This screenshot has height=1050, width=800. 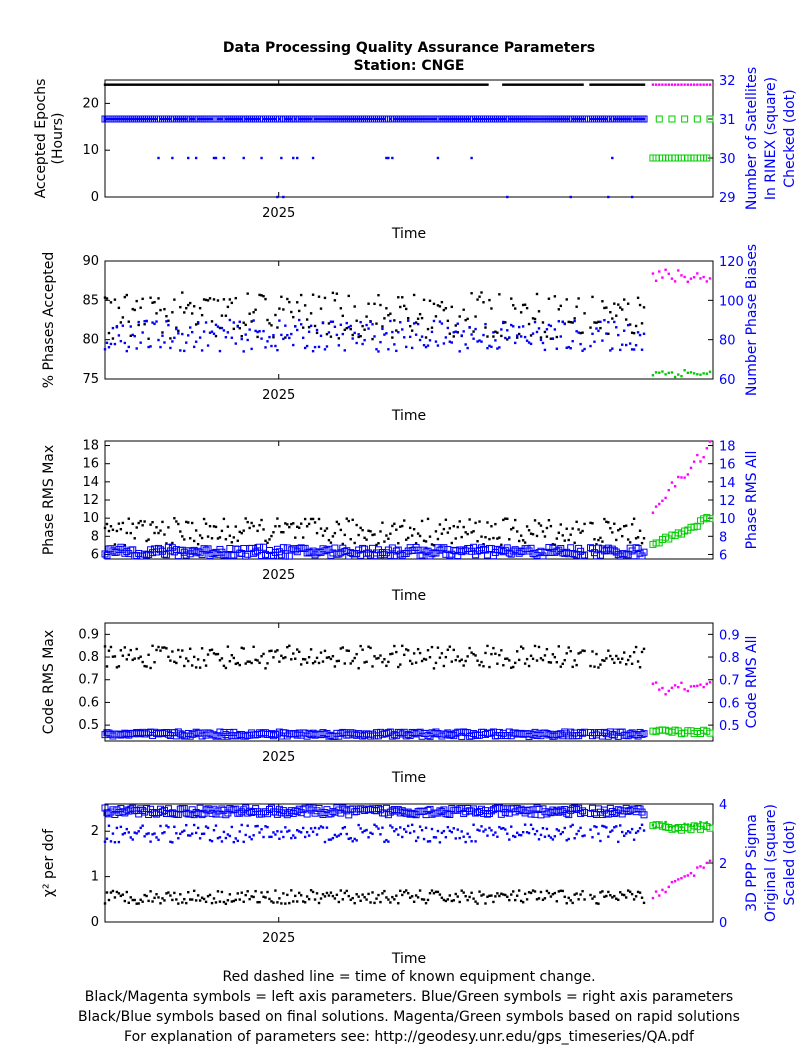 What do you see at coordinates (729, 726) in the screenshot?
I see `ytick-right-label: 0.5` at bounding box center [729, 726].